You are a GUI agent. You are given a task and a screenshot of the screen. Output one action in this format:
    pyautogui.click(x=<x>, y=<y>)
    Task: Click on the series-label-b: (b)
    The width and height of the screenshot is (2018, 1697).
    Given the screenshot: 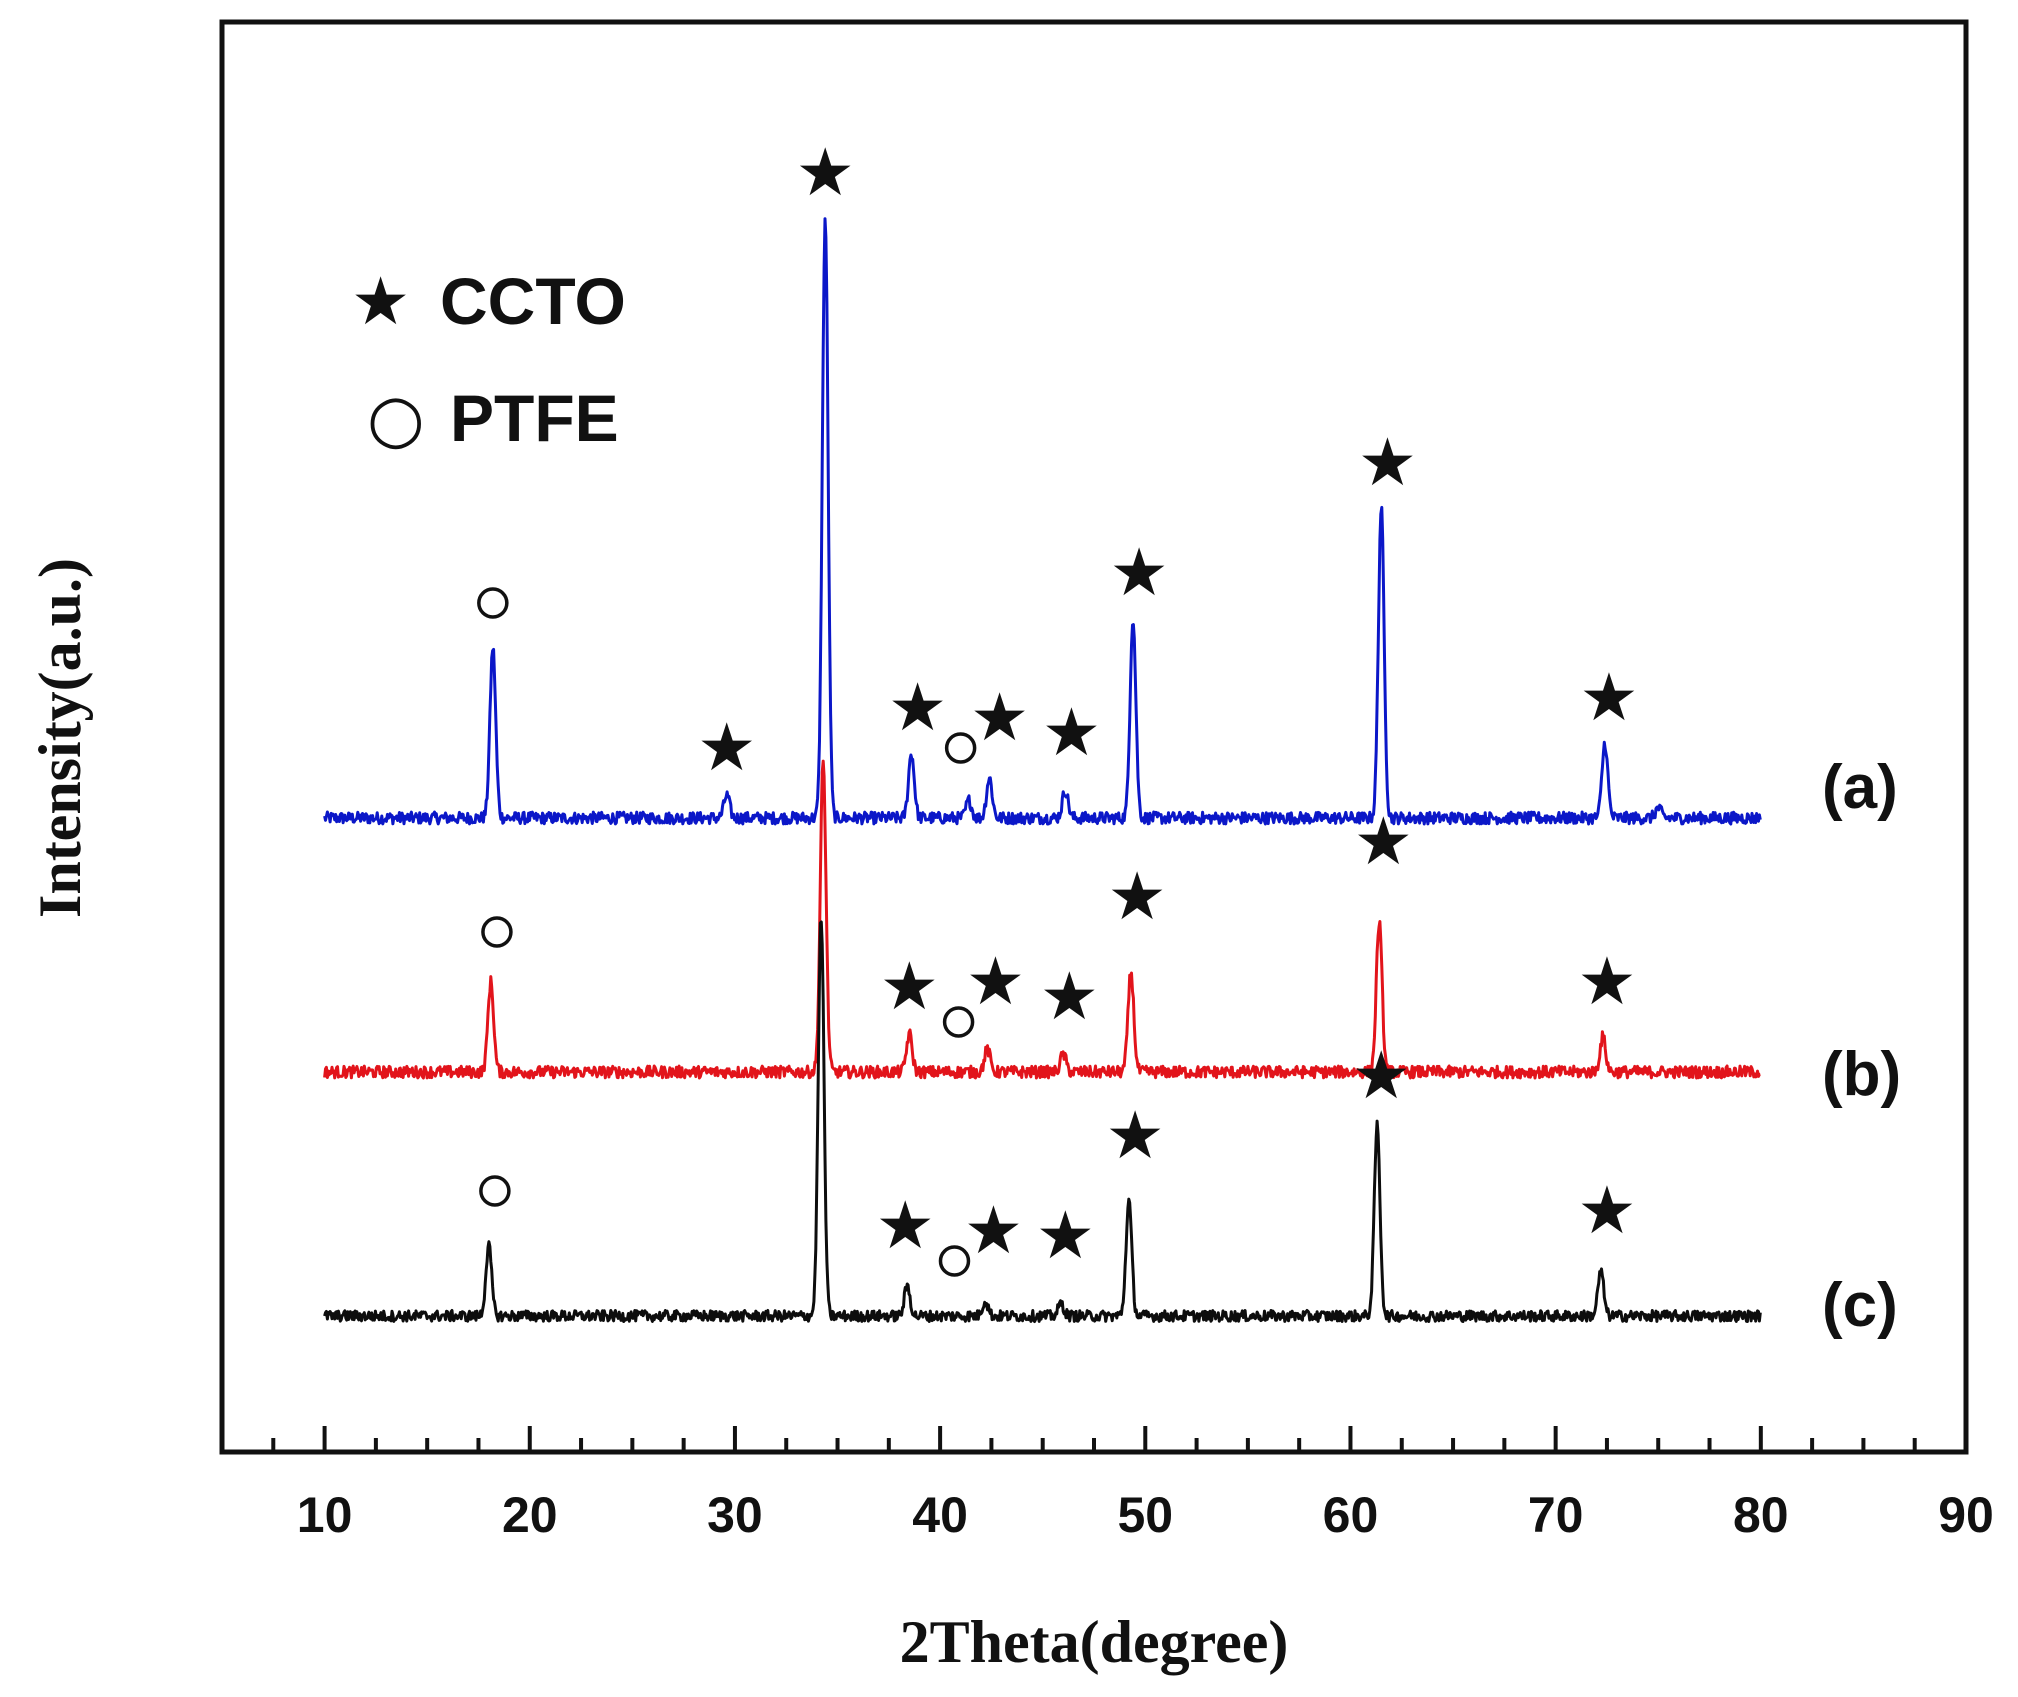 What is the action you would take?
    pyautogui.click(x=1861, y=1074)
    